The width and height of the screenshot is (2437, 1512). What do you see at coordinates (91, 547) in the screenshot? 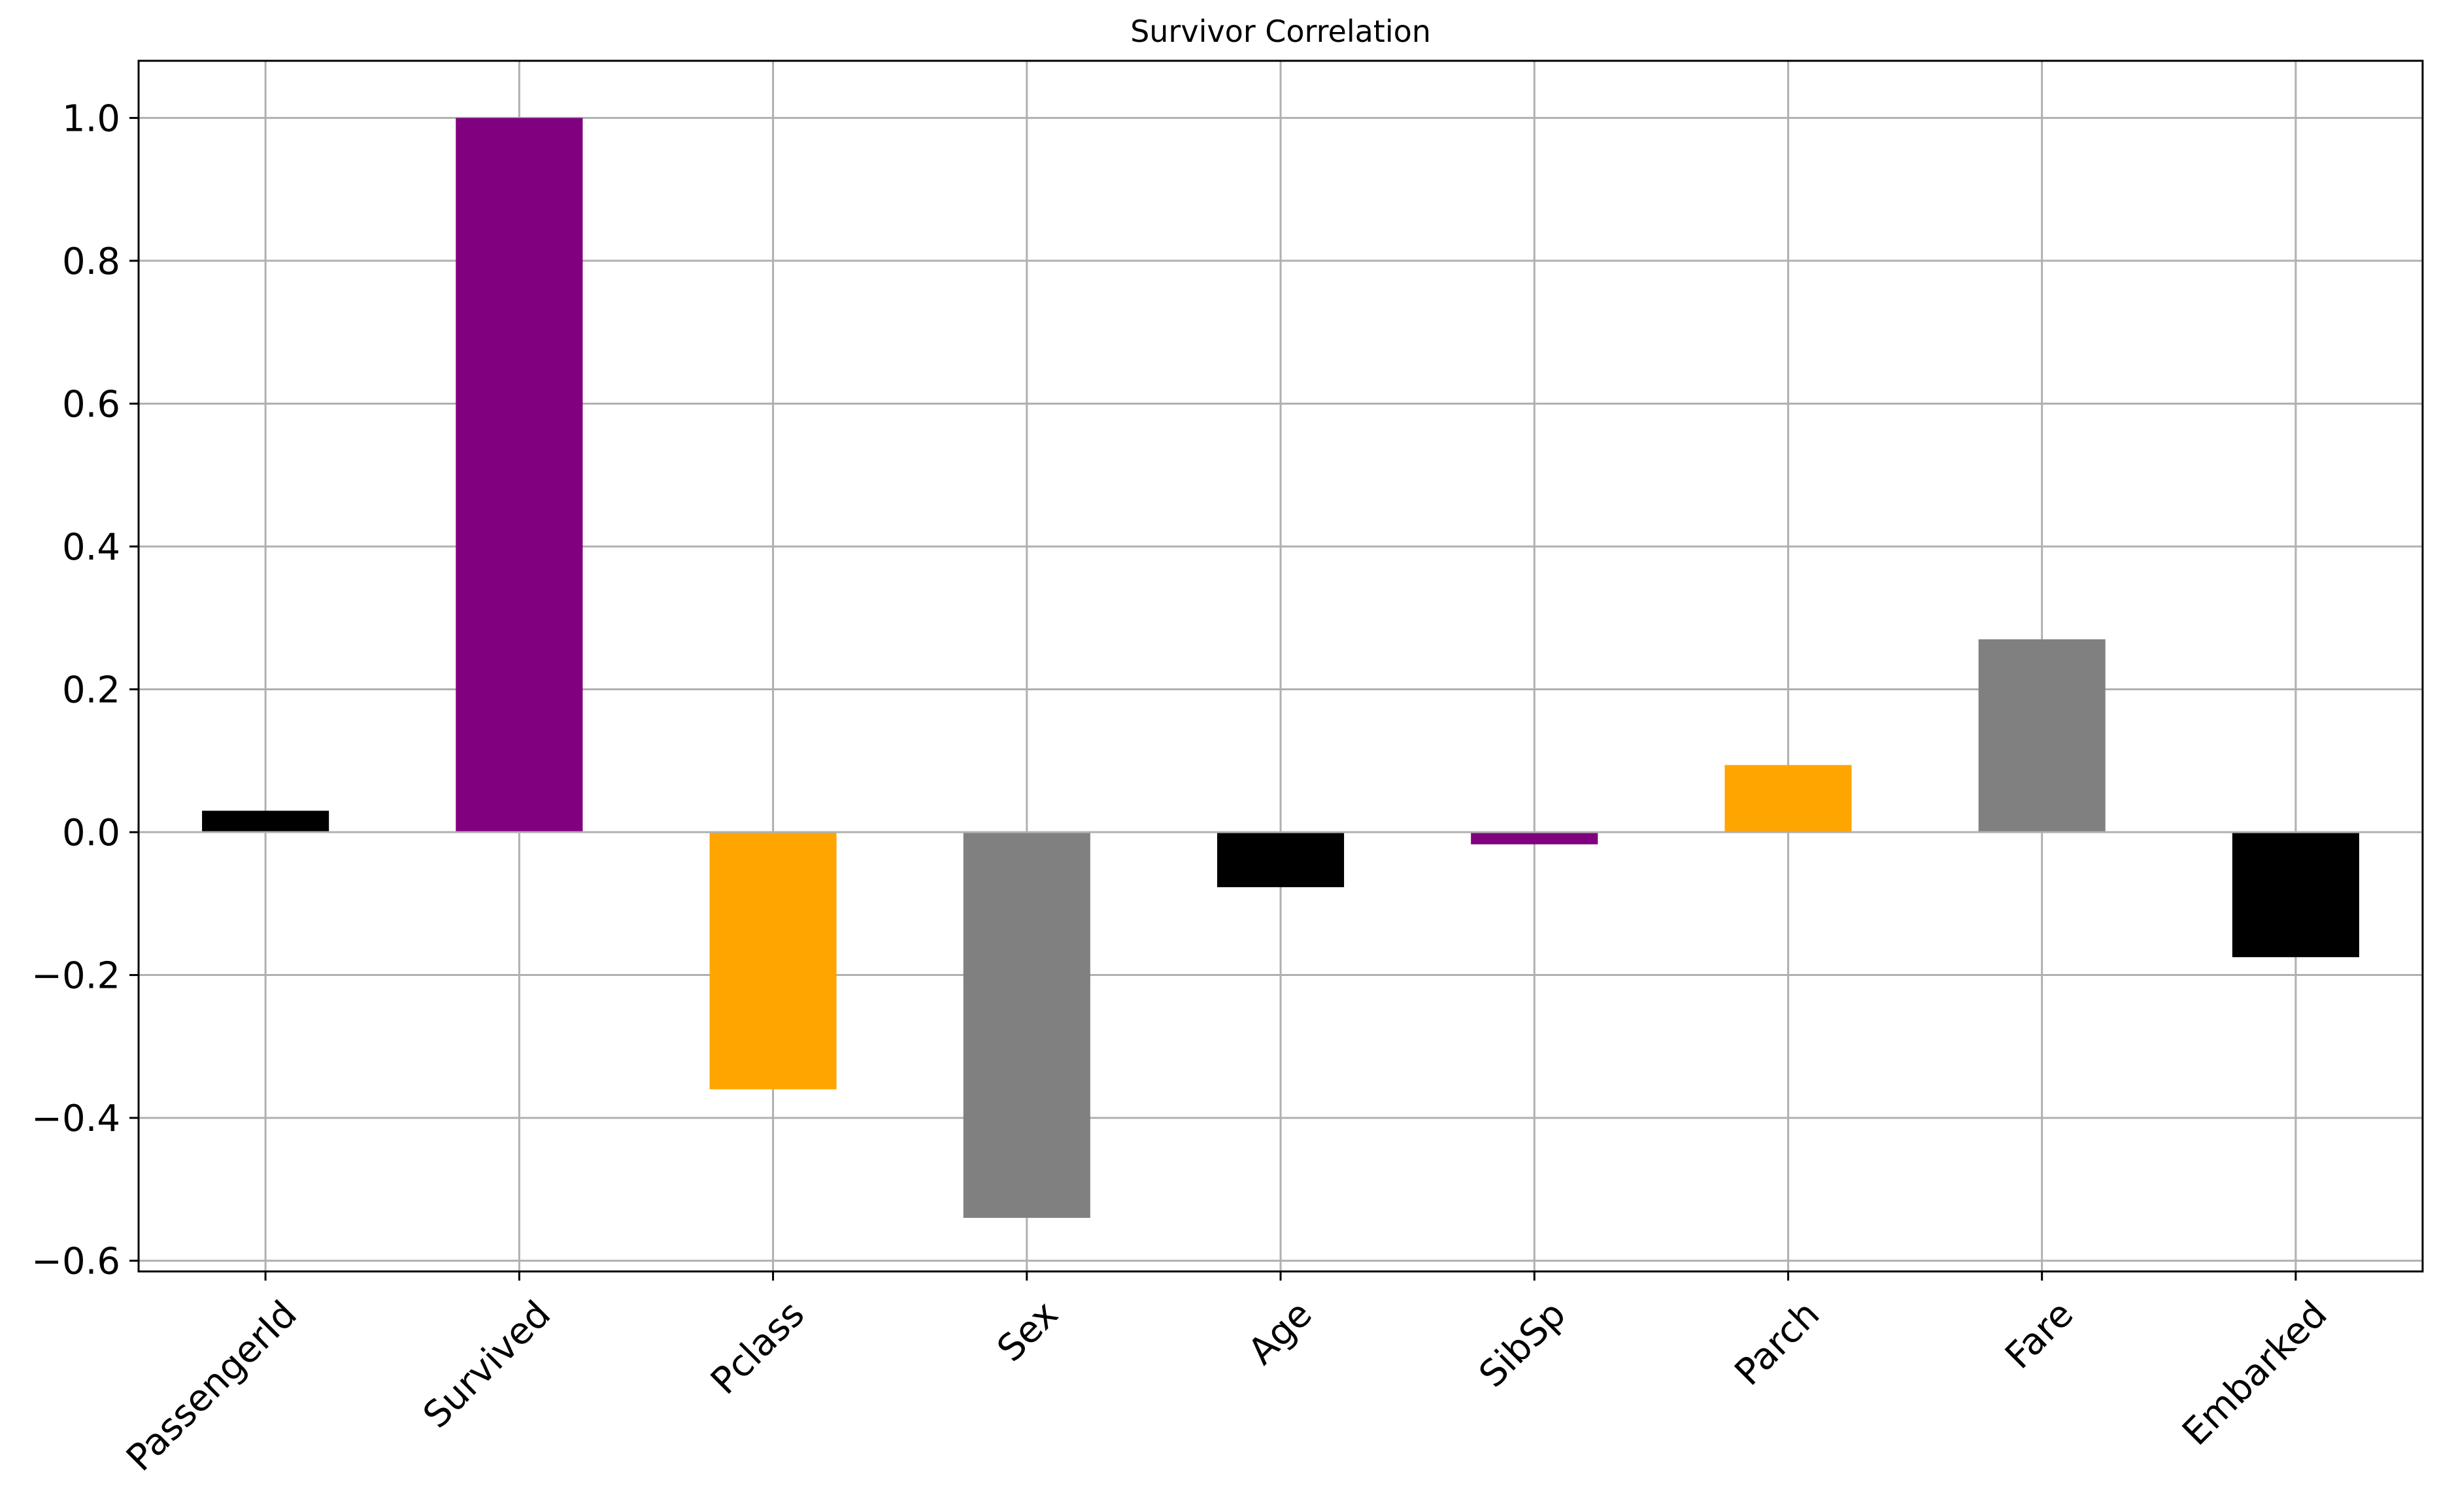
I see `y-tick-label: 0.4` at bounding box center [91, 547].